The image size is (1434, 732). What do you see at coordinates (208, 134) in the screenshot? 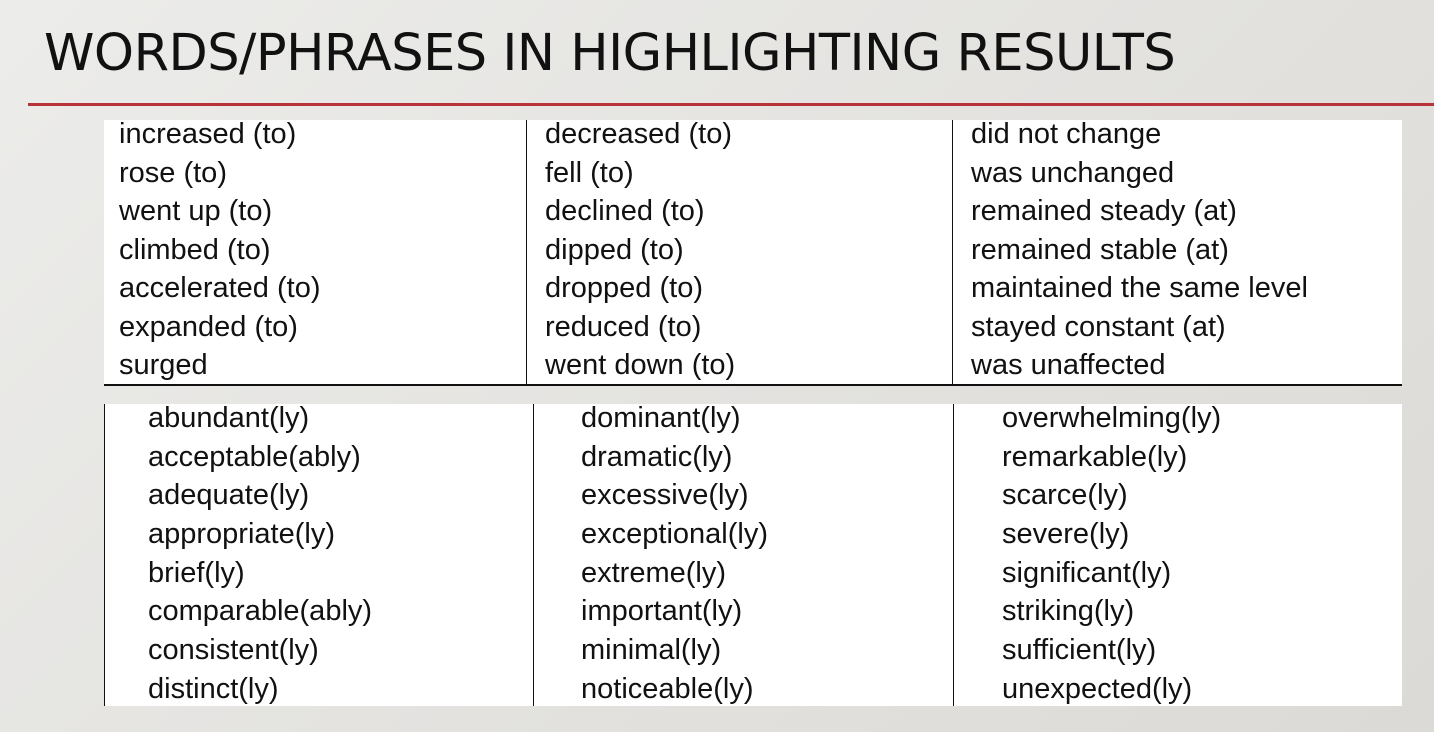
I see `table-cell: increased (to)` at bounding box center [208, 134].